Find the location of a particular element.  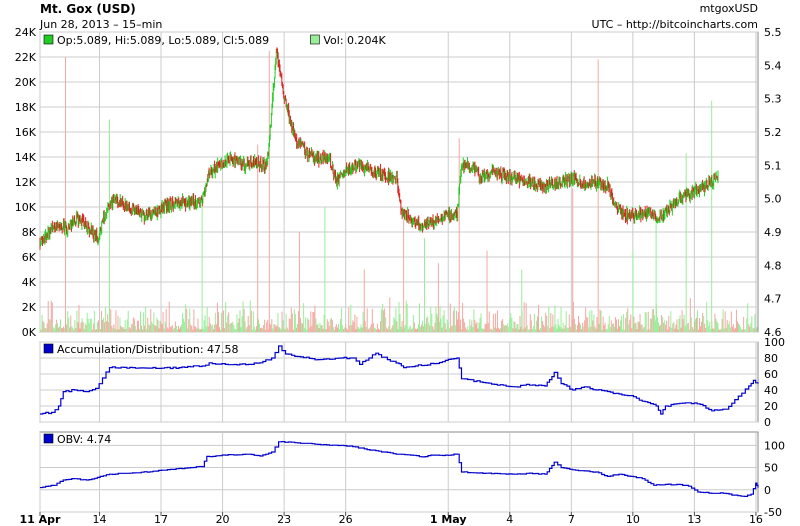

ad-legend-swatch is located at coordinates (48, 348).